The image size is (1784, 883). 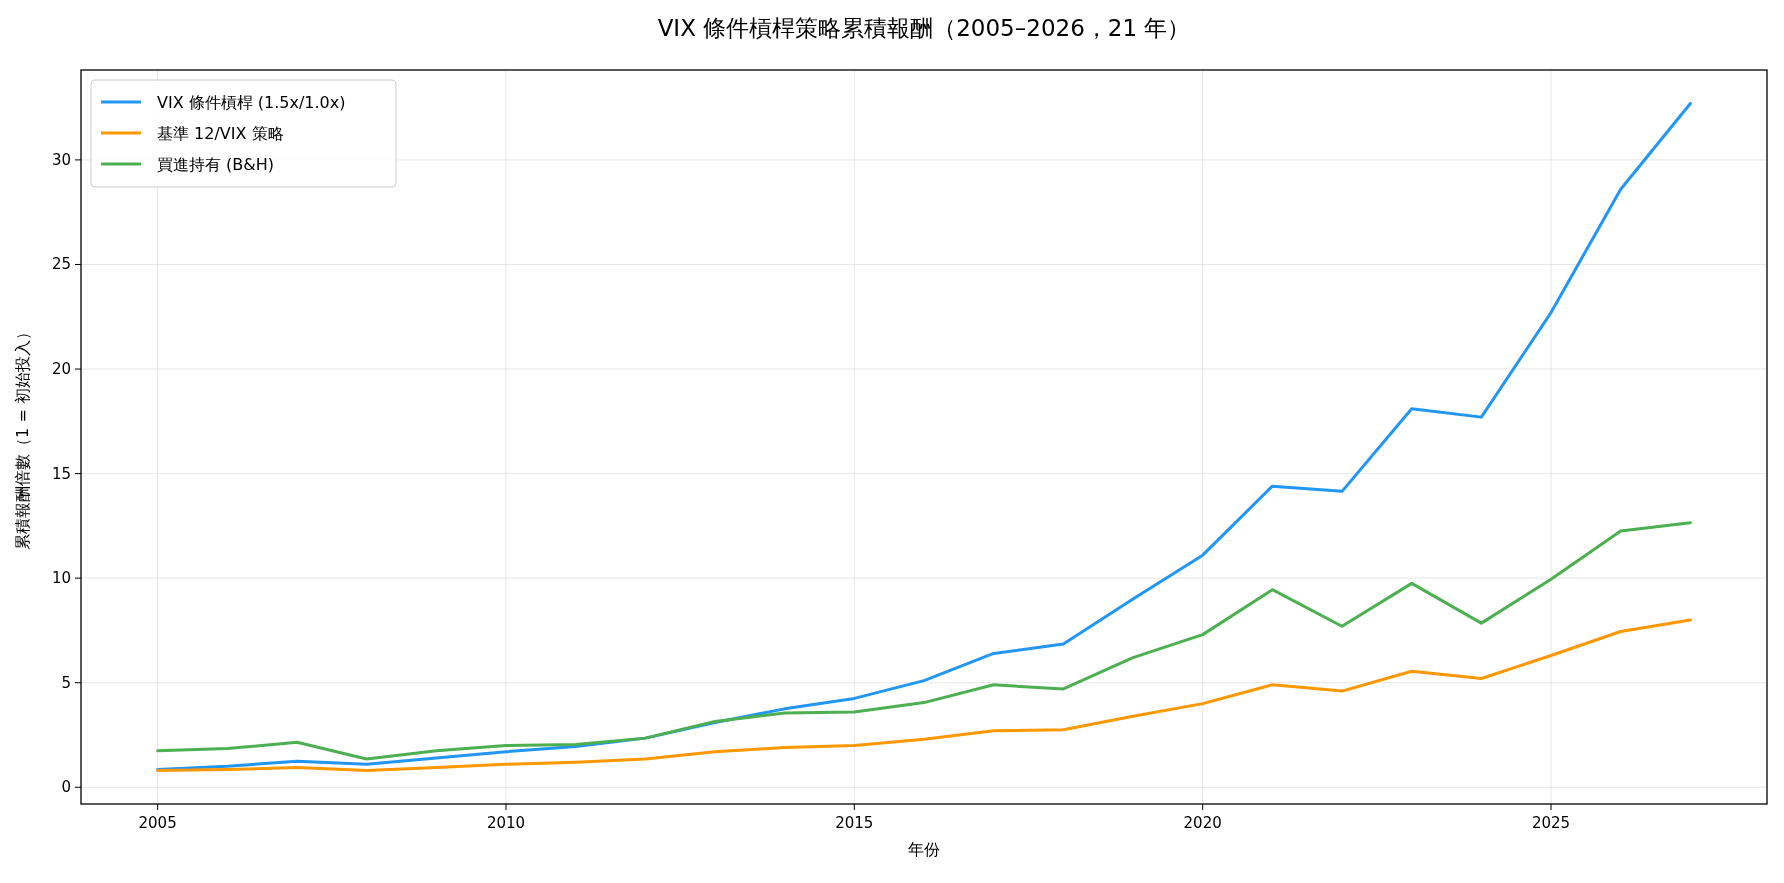 What do you see at coordinates (61, 369) in the screenshot?
I see `y-tick-label: 20` at bounding box center [61, 369].